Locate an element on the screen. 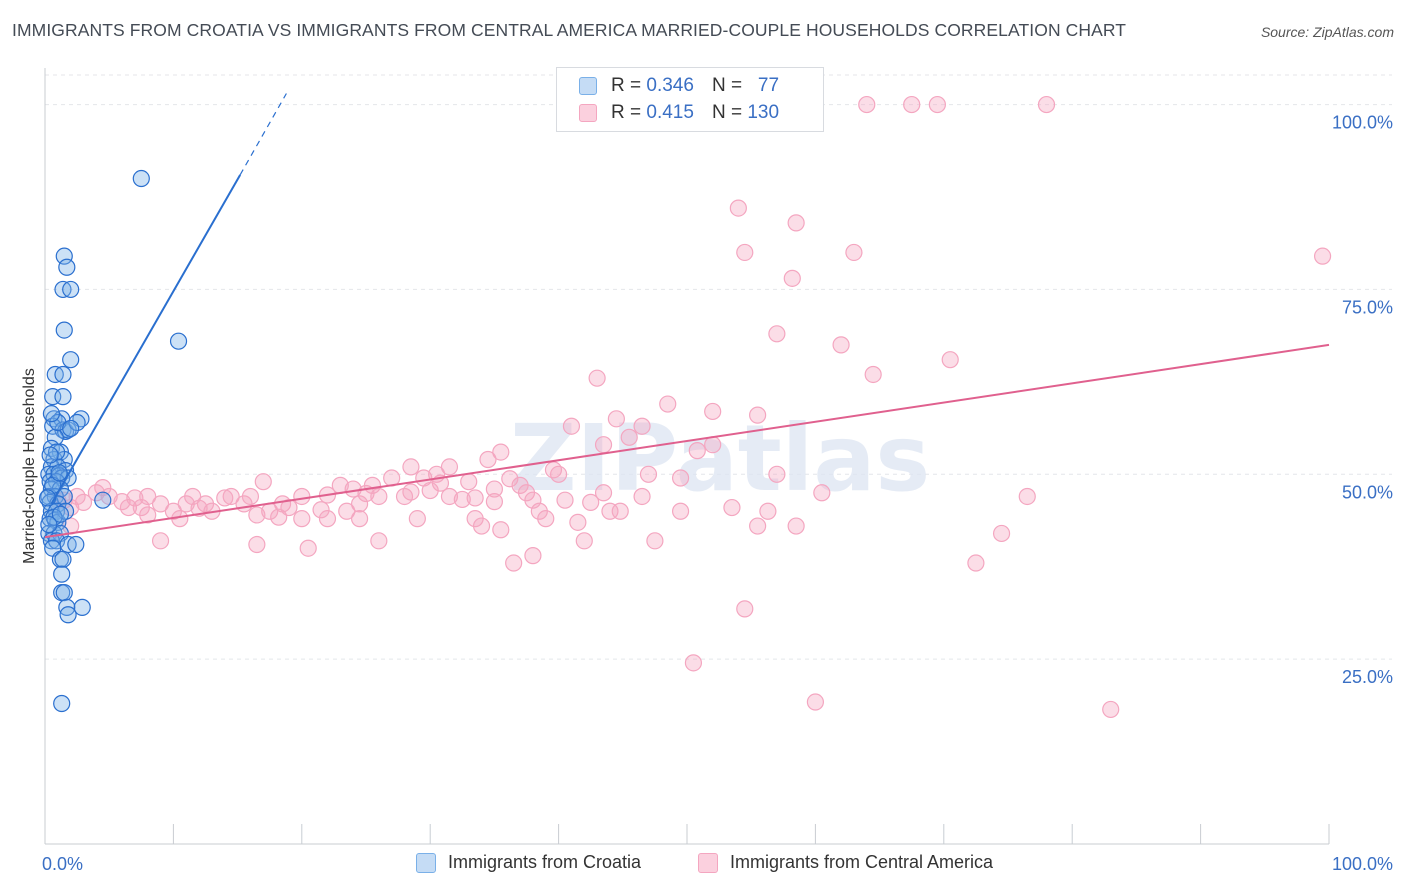 This screenshot has height=892, width=1406. bottom-legend-label-croatia: Immigrants from Croatia is located at coordinates (545, 862).